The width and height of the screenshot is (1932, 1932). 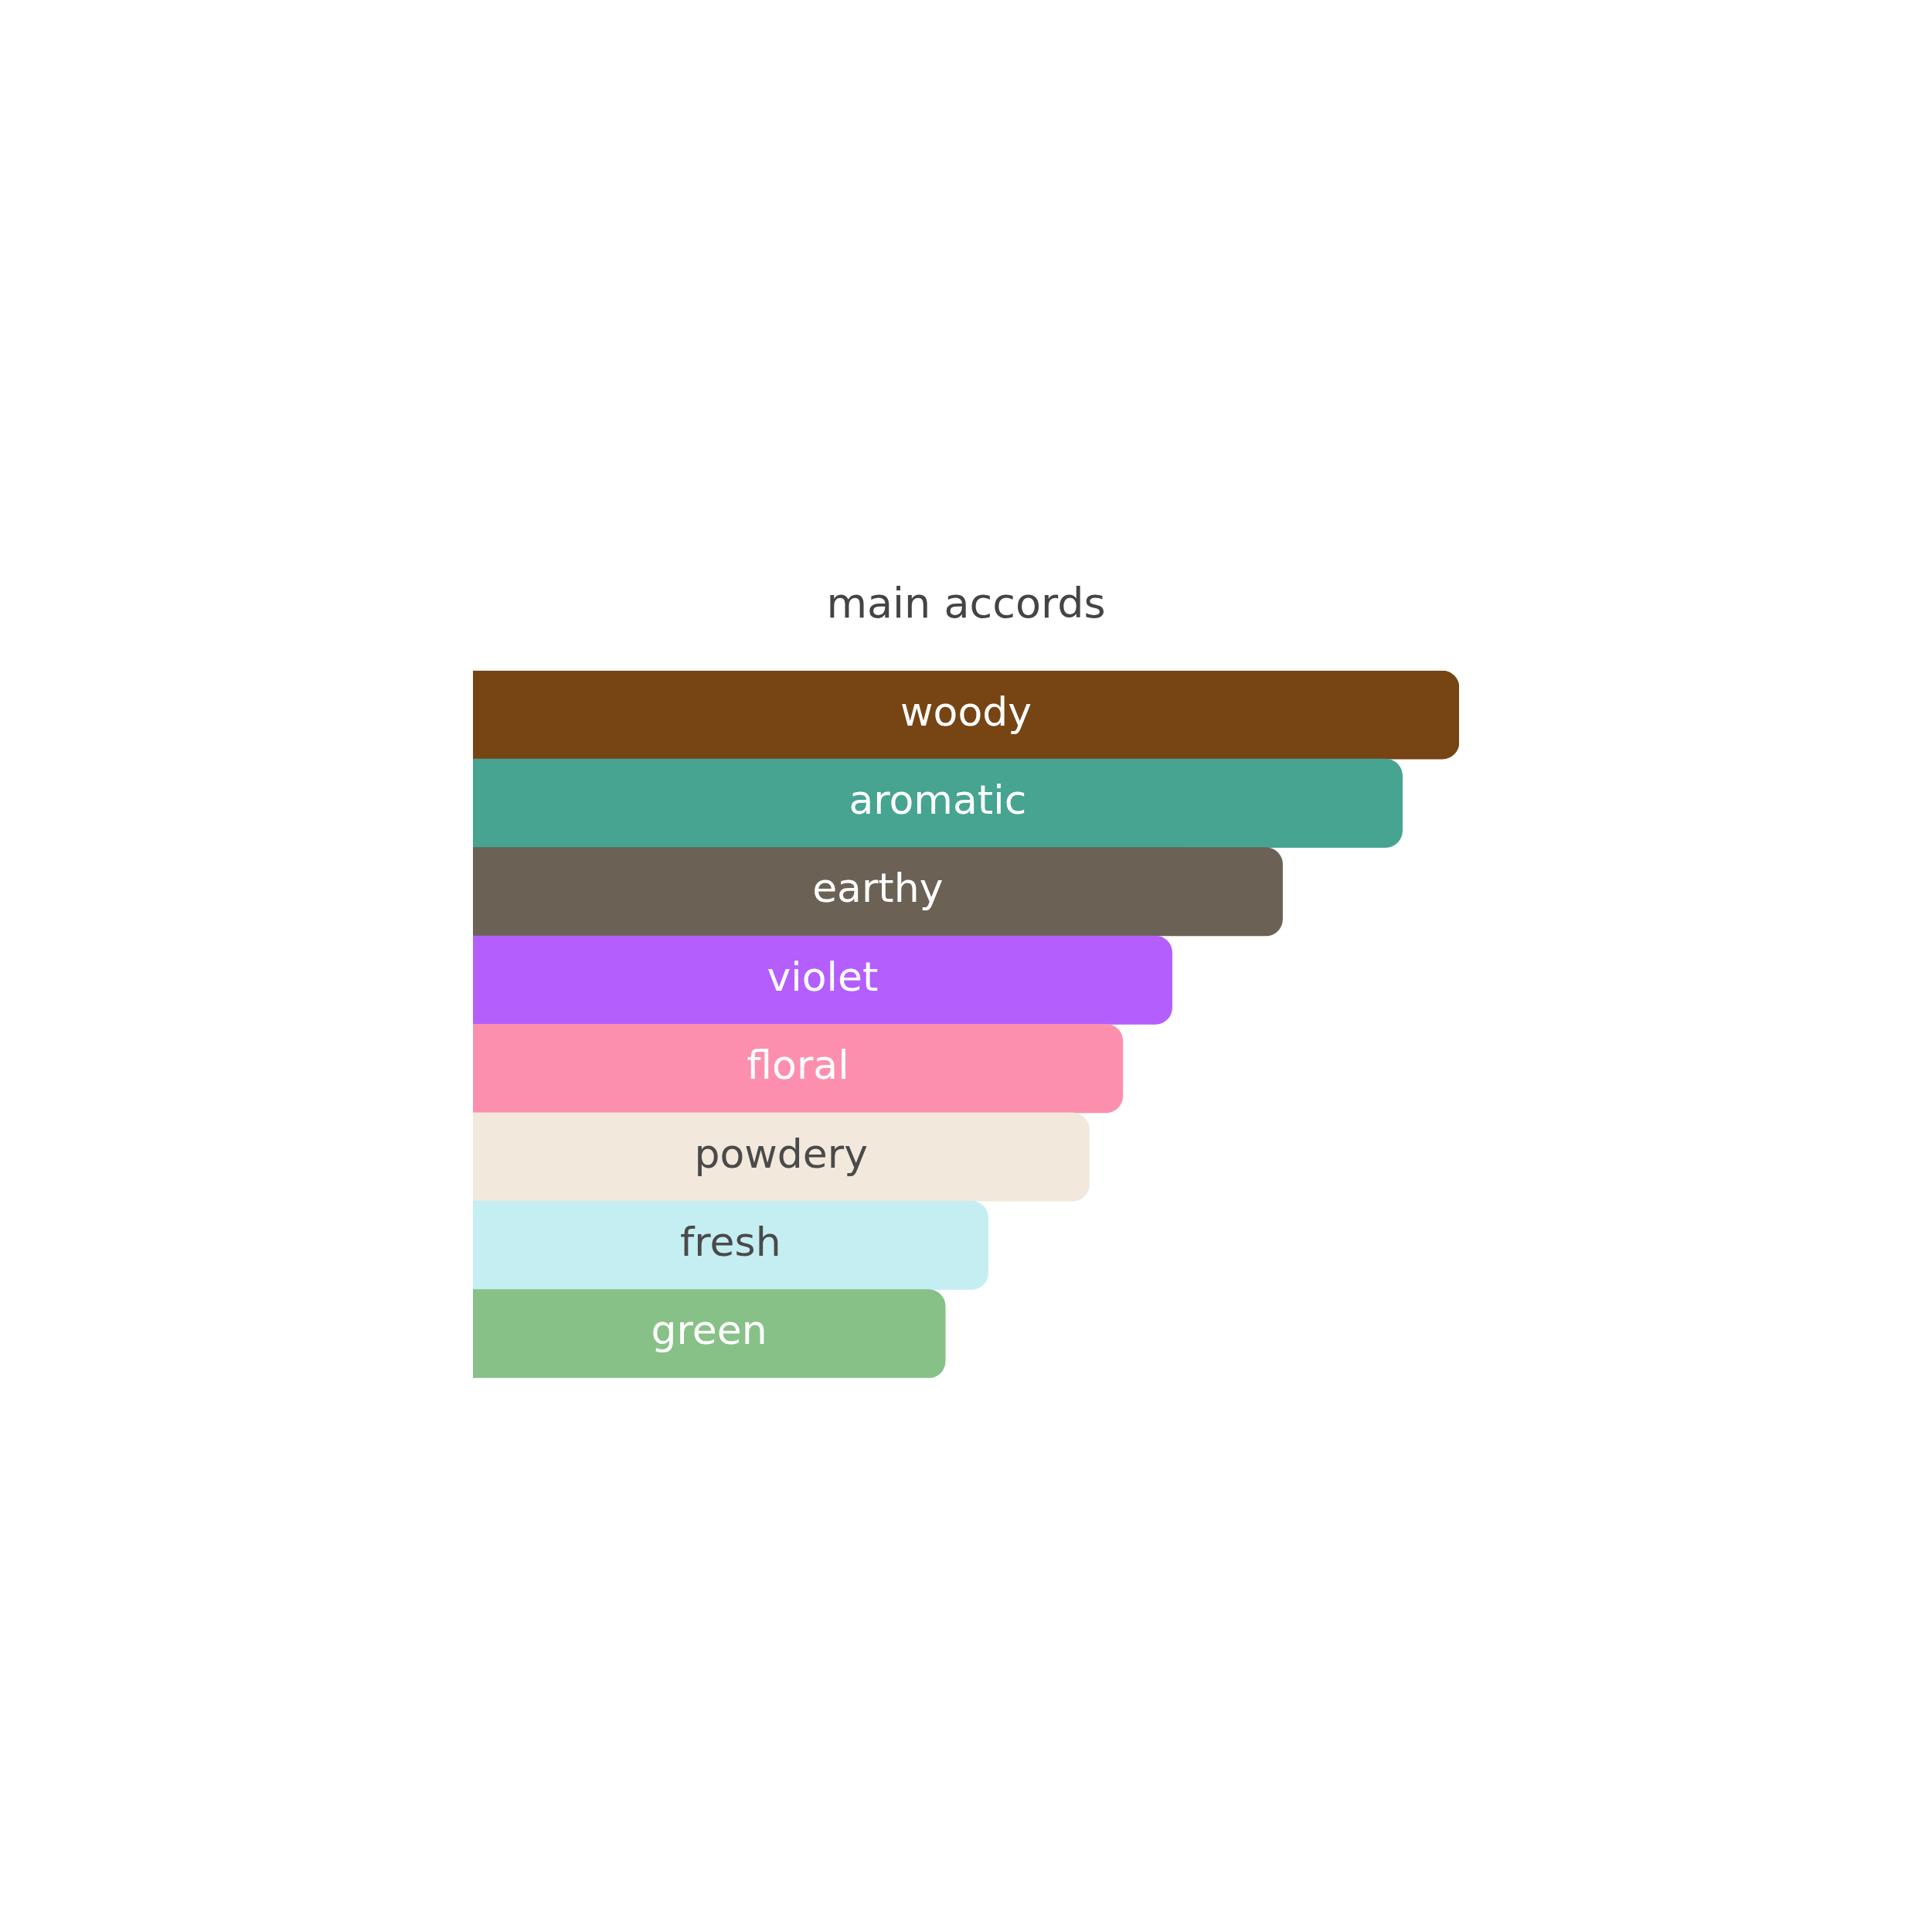 What do you see at coordinates (938, 800) in the screenshot?
I see `y-tick-label: aromatic` at bounding box center [938, 800].